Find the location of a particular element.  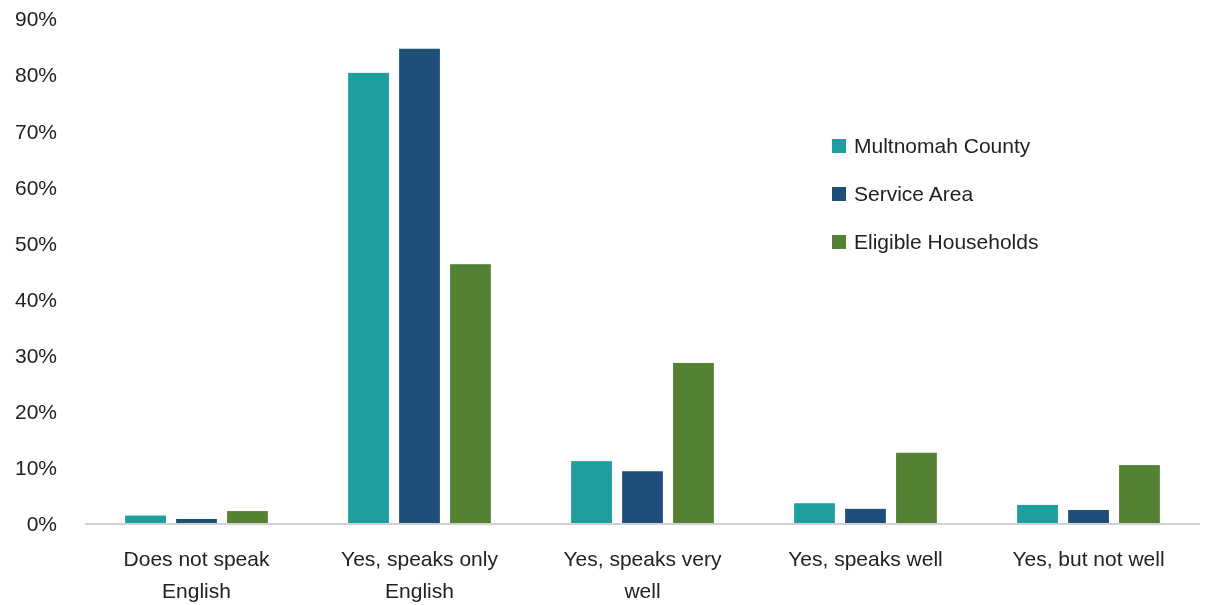

x-tick-label: Yes, speaks very well is located at coordinates (642, 574).